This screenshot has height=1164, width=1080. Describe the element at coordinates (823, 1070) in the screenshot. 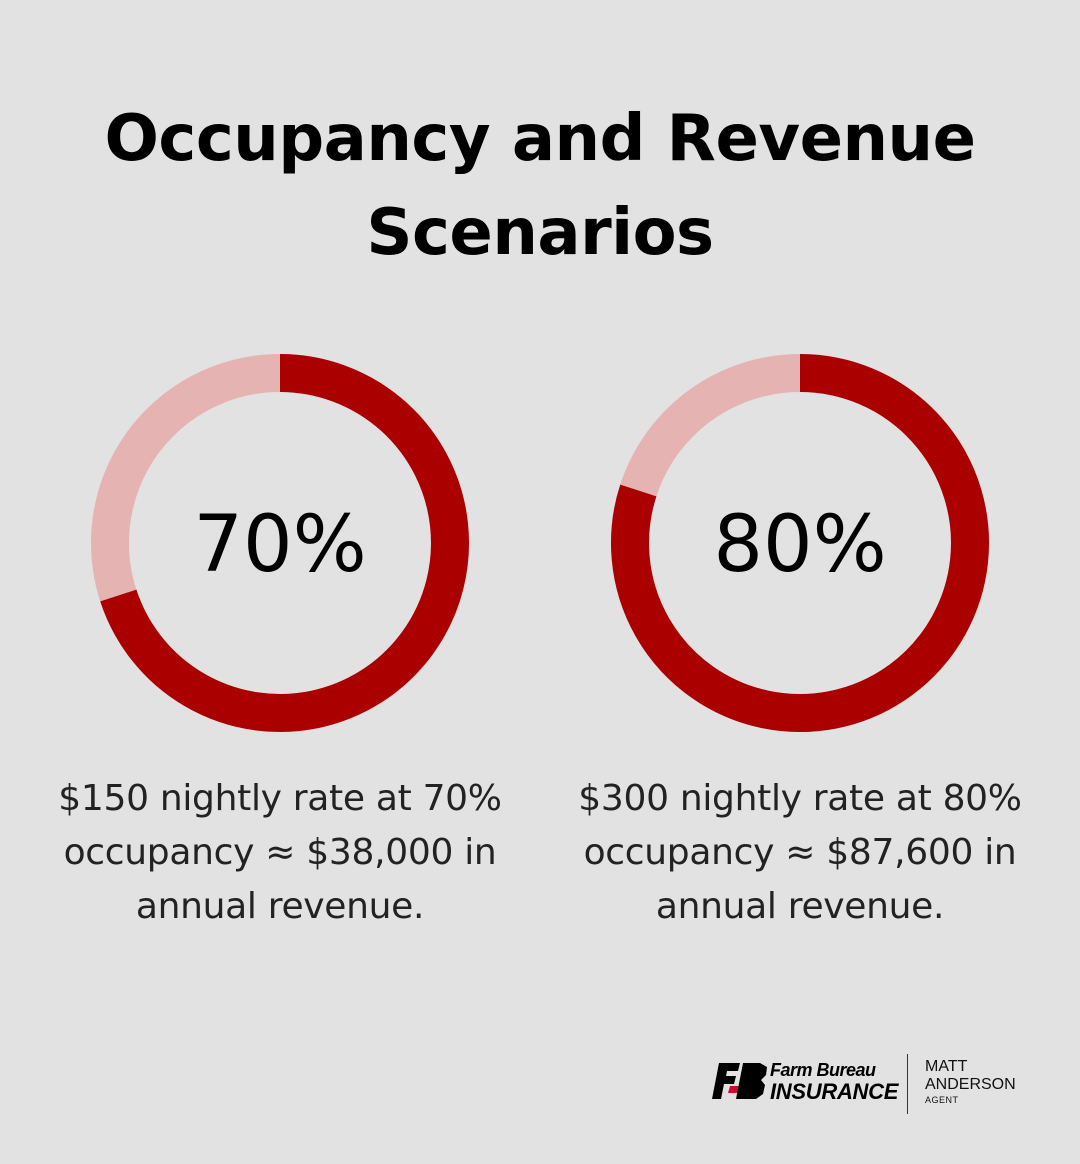

I see `brand-line-farm-bureau: Farm Bureau` at that location.